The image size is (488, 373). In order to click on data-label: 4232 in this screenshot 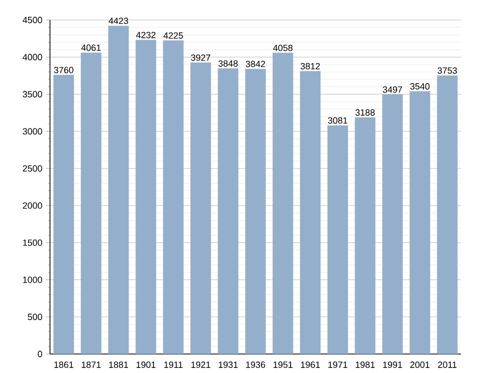, I will do `click(146, 35)`.